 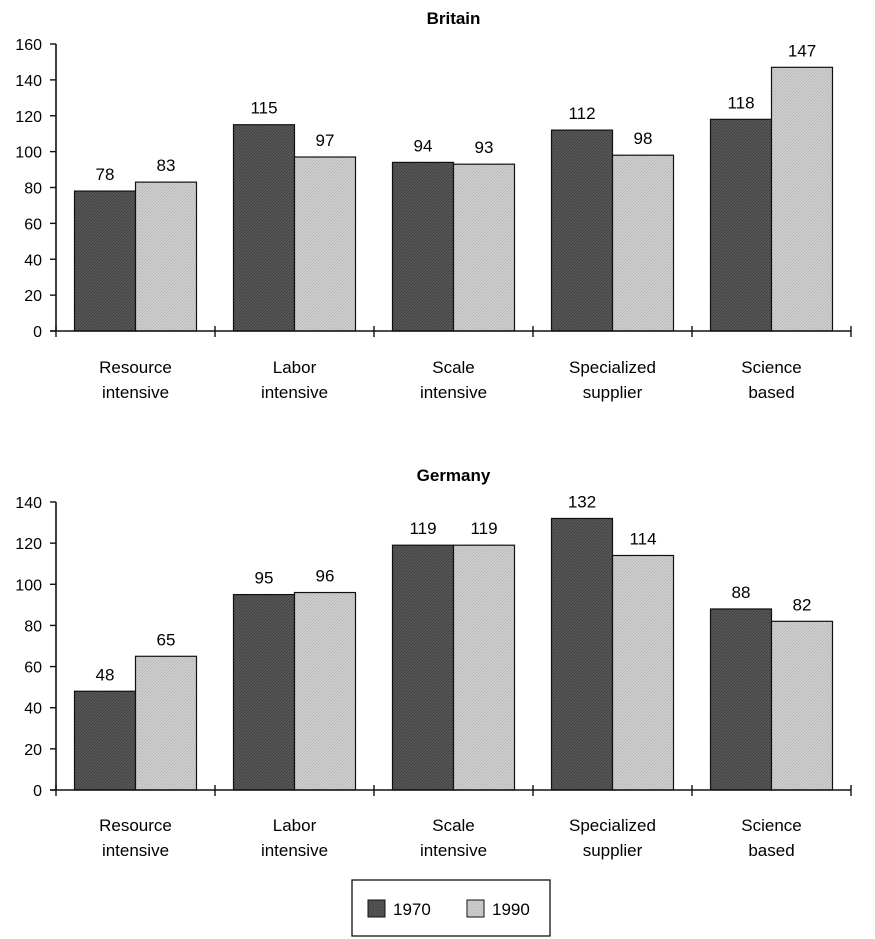 I want to click on data-label-1970: 95, so click(x=264, y=578).